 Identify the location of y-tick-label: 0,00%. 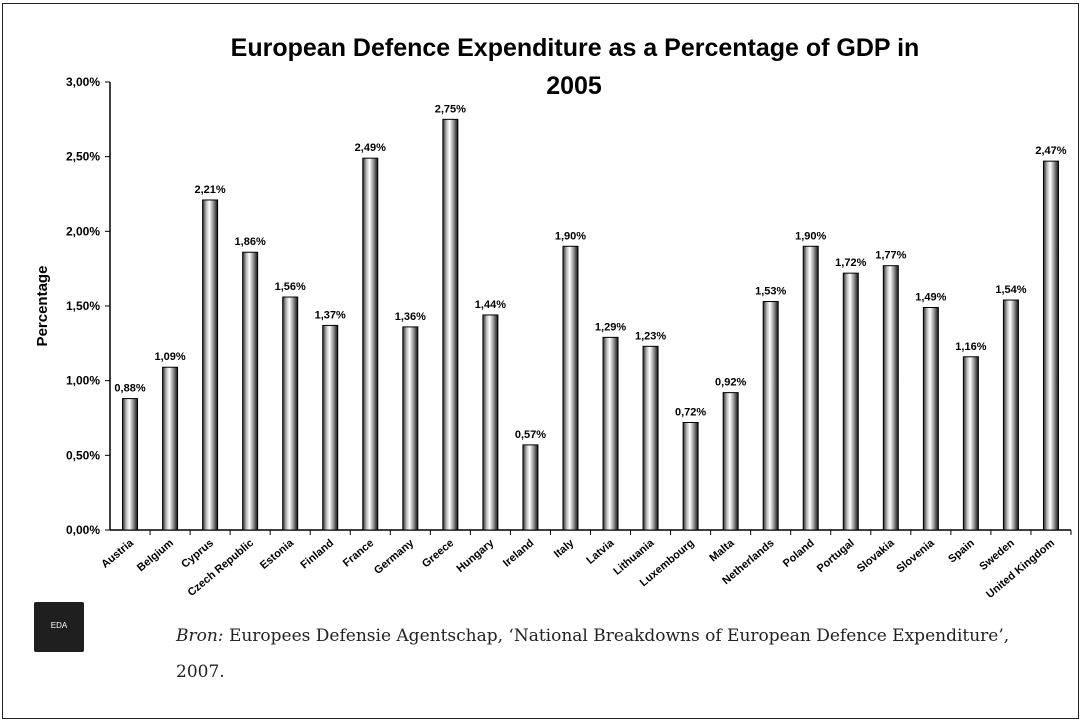
(83, 530).